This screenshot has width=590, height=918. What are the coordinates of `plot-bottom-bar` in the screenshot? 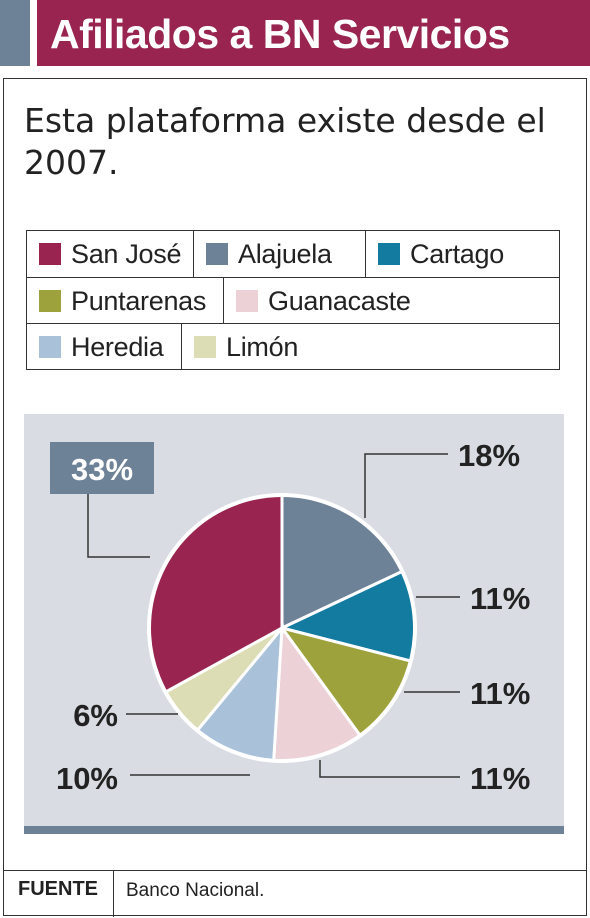 It's located at (294, 830).